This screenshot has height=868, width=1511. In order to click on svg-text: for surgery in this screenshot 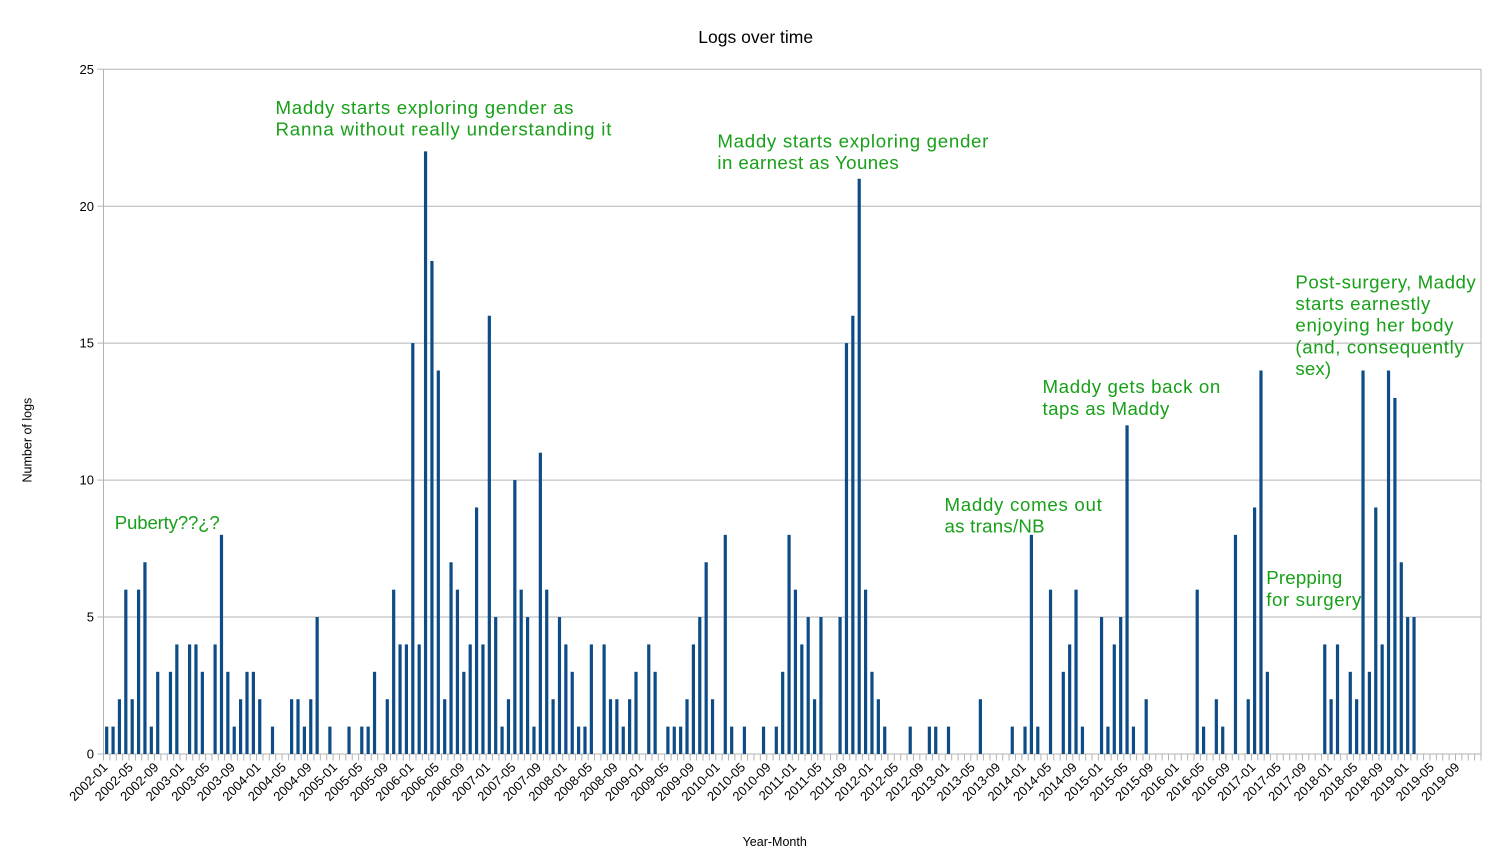, I will do `click(1314, 599)`.